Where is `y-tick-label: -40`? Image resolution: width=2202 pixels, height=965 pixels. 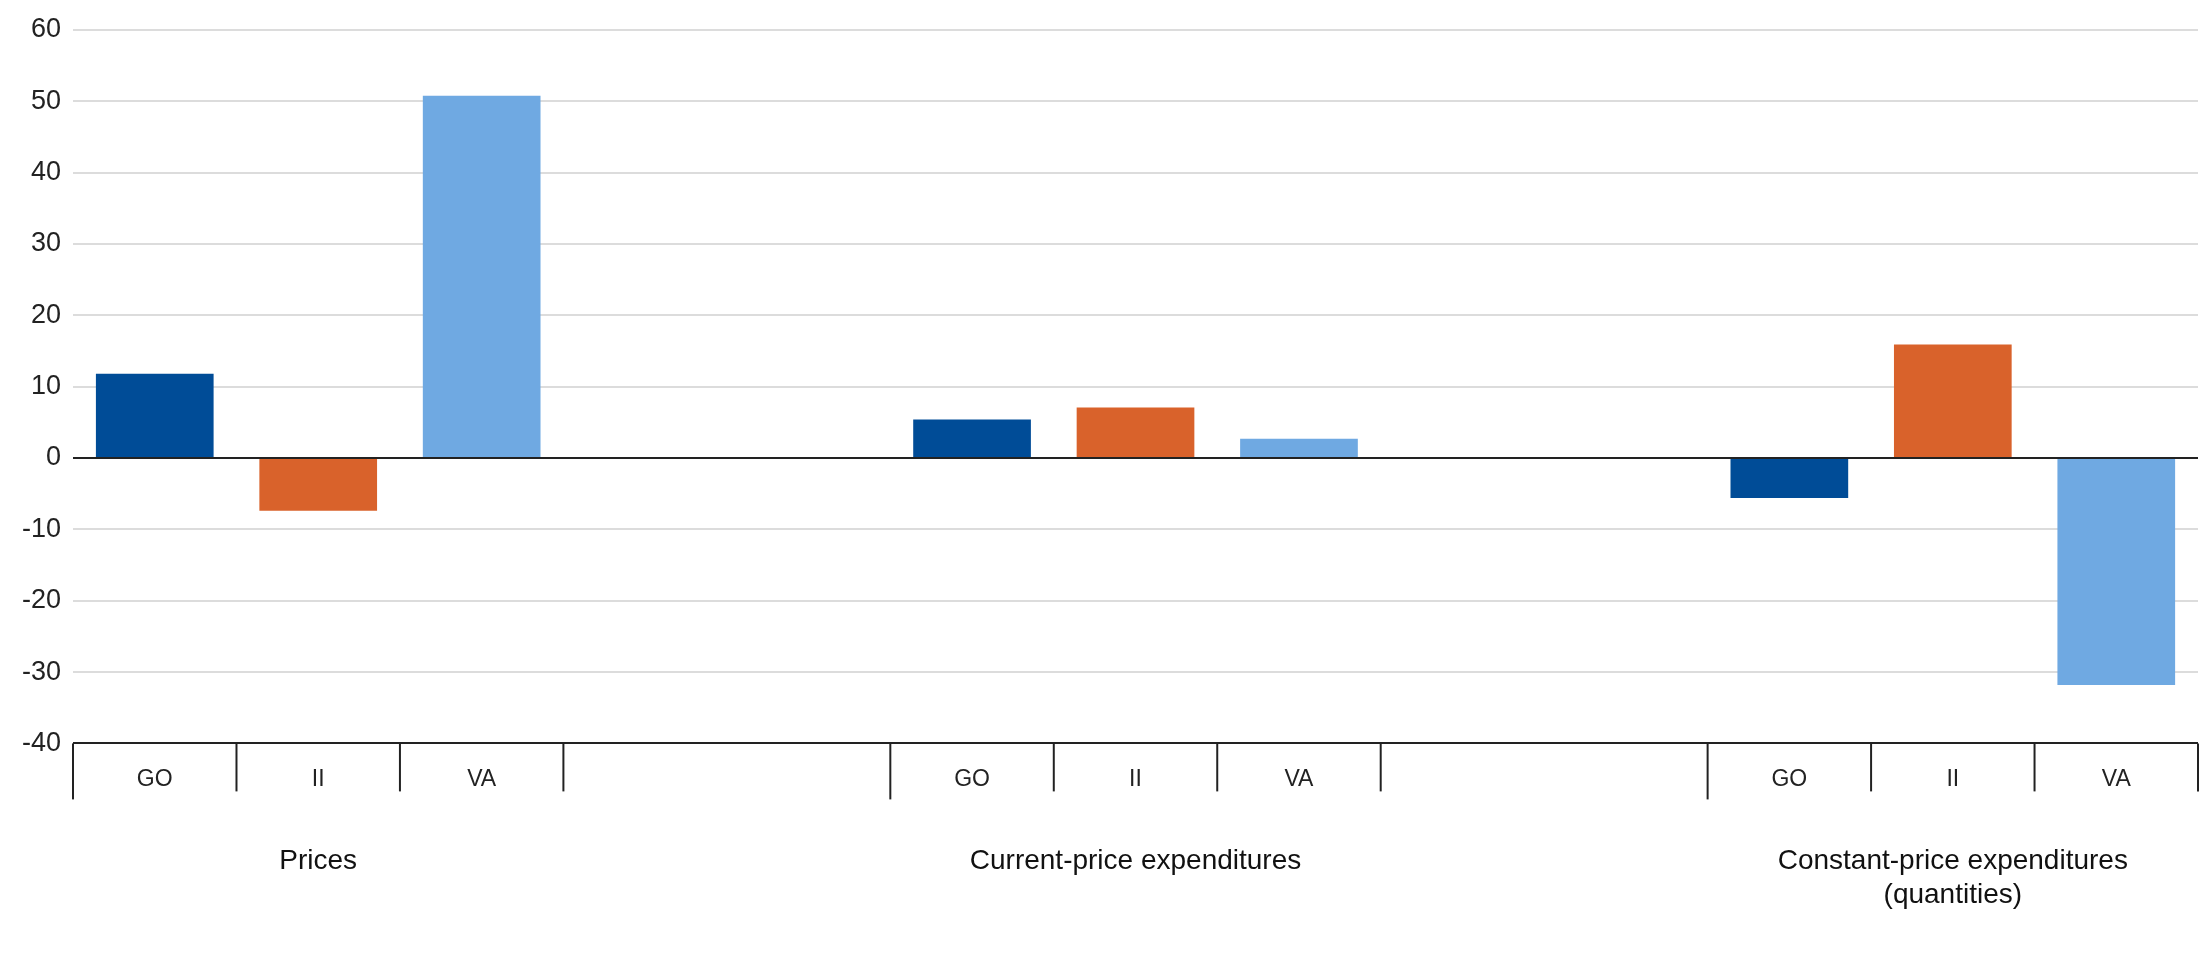
y-tick-label: -40 is located at coordinates (41, 741).